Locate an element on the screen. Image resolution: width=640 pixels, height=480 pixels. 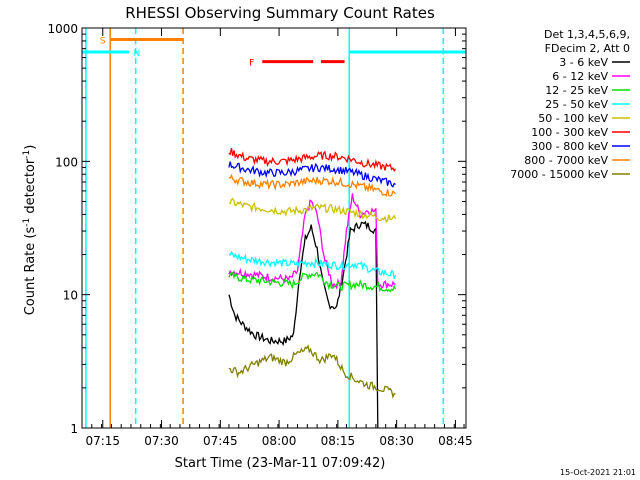
flag-label-N: N is located at coordinates (136, 54).